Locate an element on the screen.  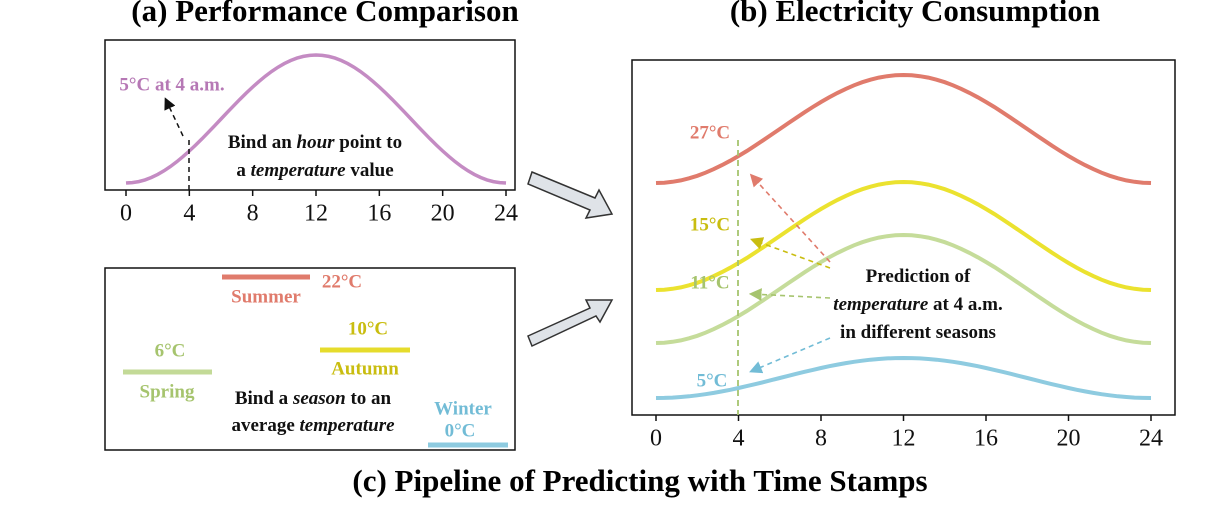
panel-b-title: (b) Electricity Consumption is located at coordinates (915, 14).